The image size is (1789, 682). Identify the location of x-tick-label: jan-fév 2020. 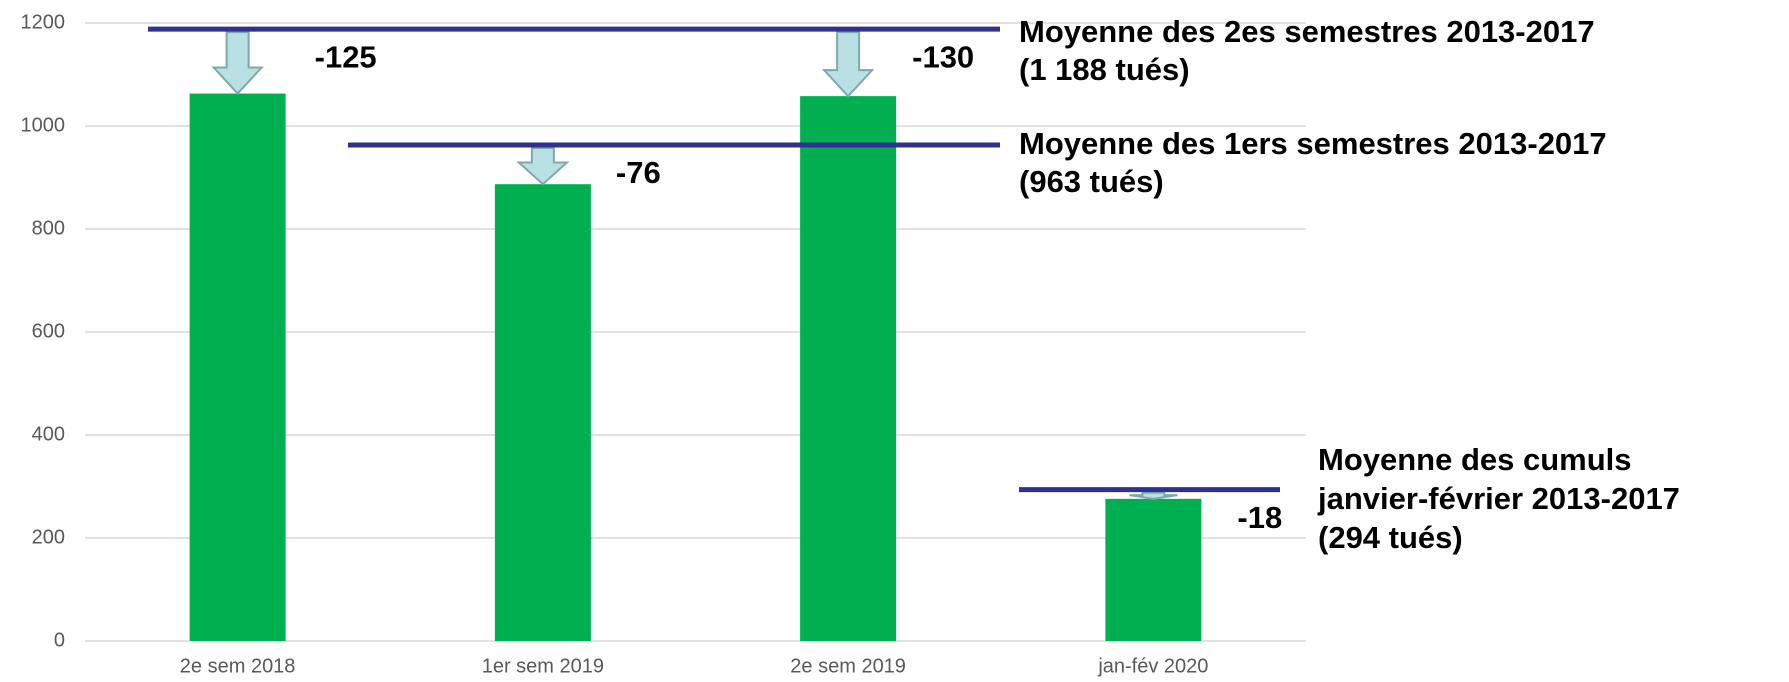
(1152, 666).